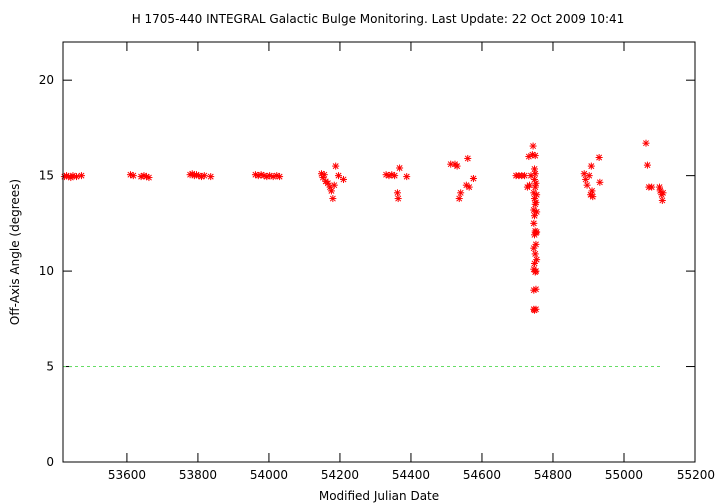 This screenshot has height=504, width=720. I want to click on y-axis-title: Off-Axis Angle (degrees), so click(15, 252).